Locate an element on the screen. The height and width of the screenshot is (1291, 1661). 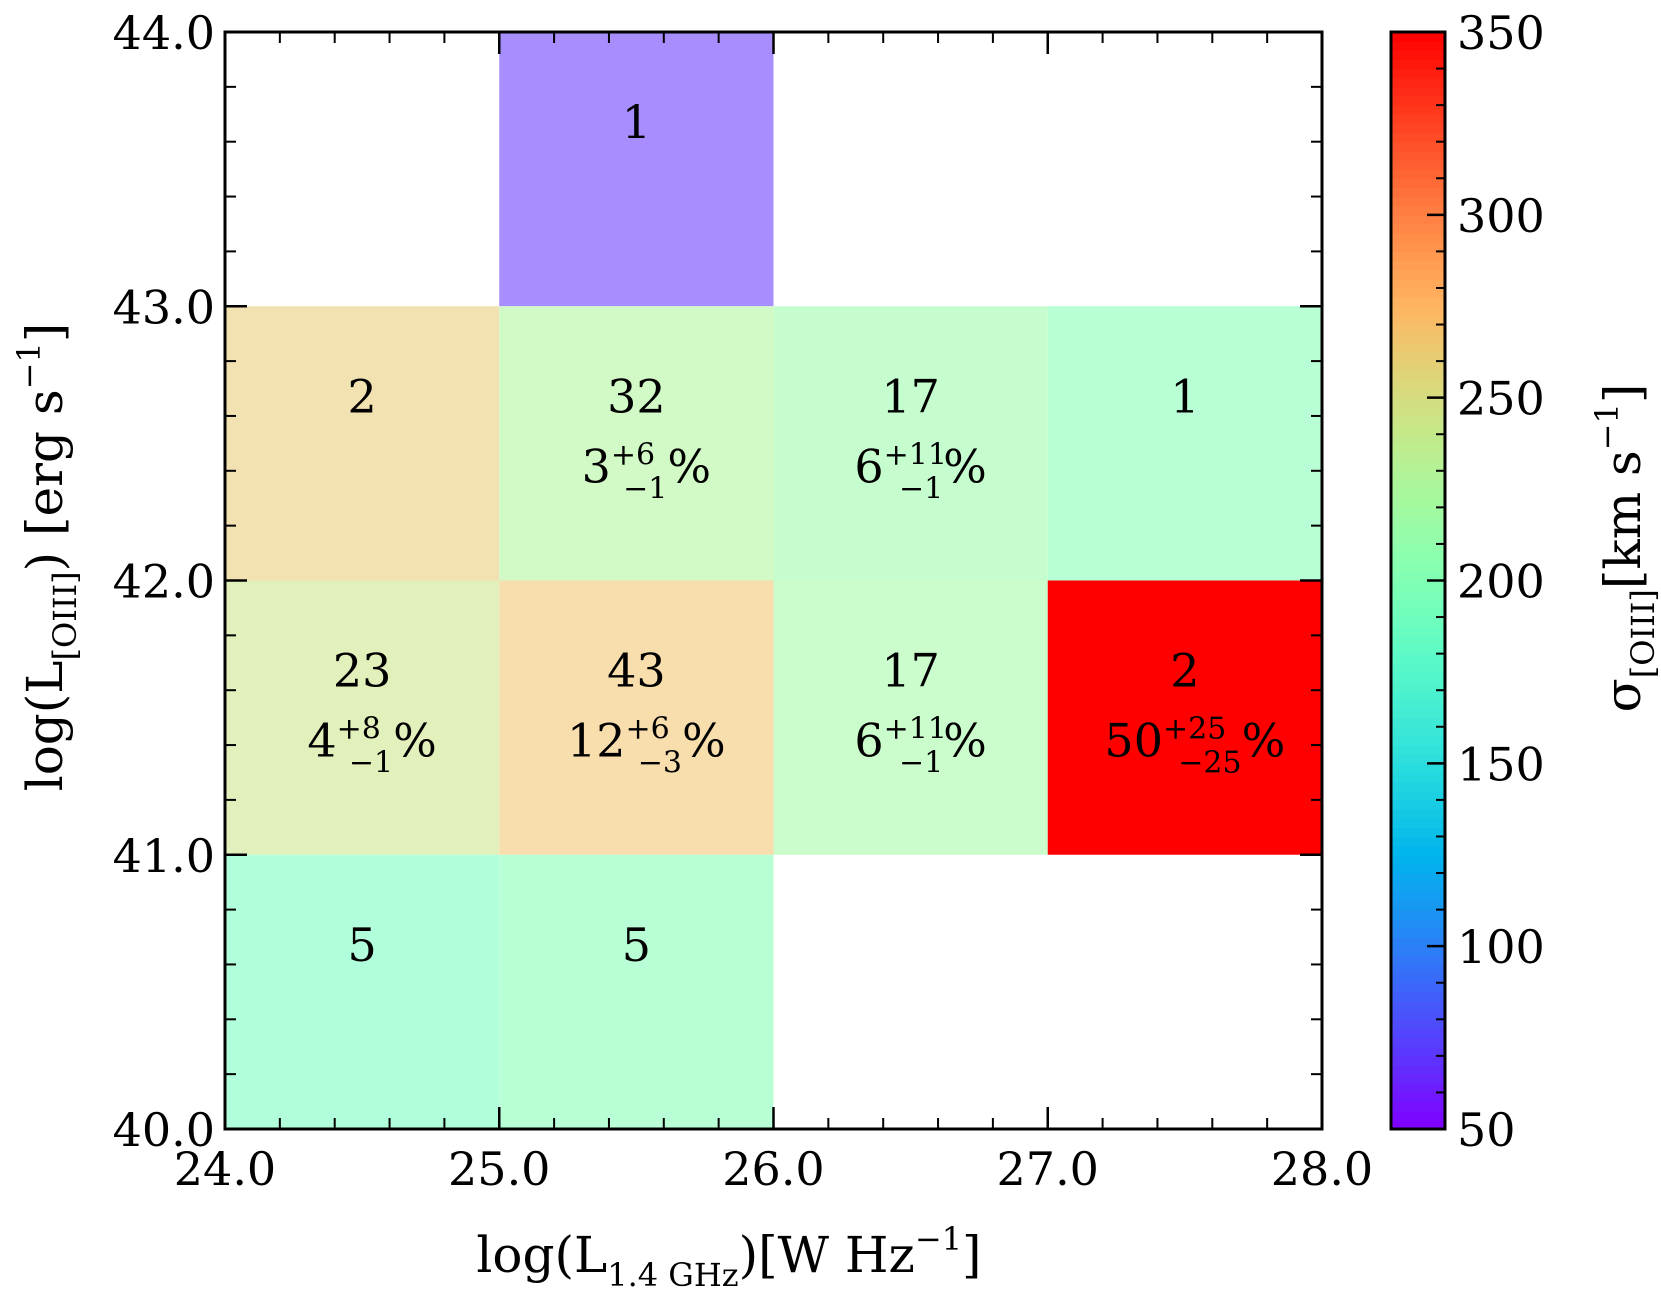
cell-count-label: 43 is located at coordinates (636, 671).